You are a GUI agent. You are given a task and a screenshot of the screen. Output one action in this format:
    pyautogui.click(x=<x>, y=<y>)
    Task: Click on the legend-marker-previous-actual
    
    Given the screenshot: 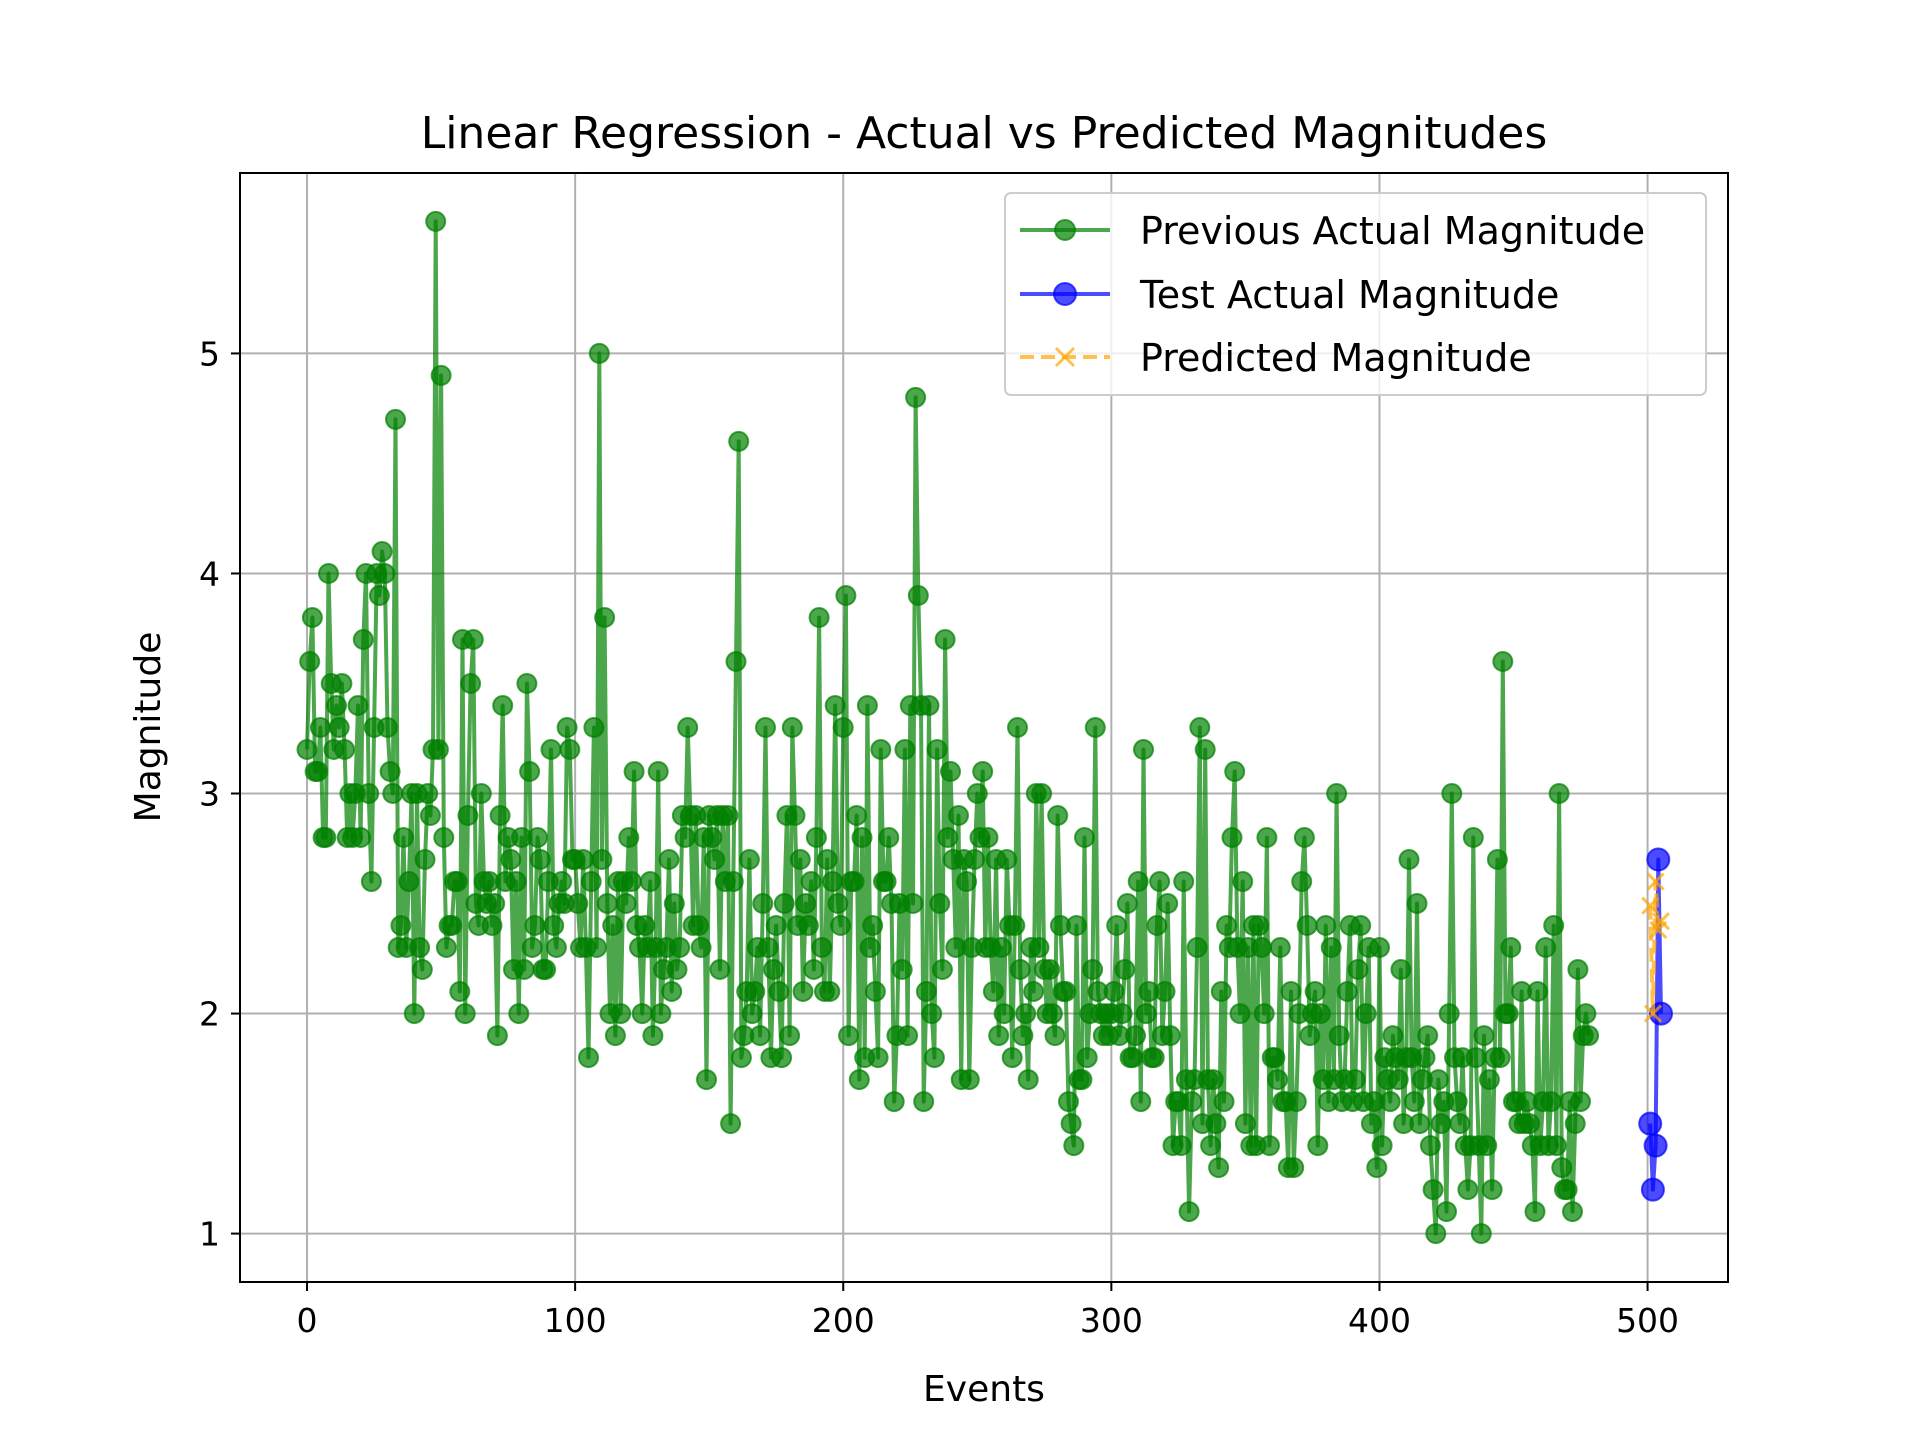 What is the action you would take?
    pyautogui.click(x=1065, y=230)
    